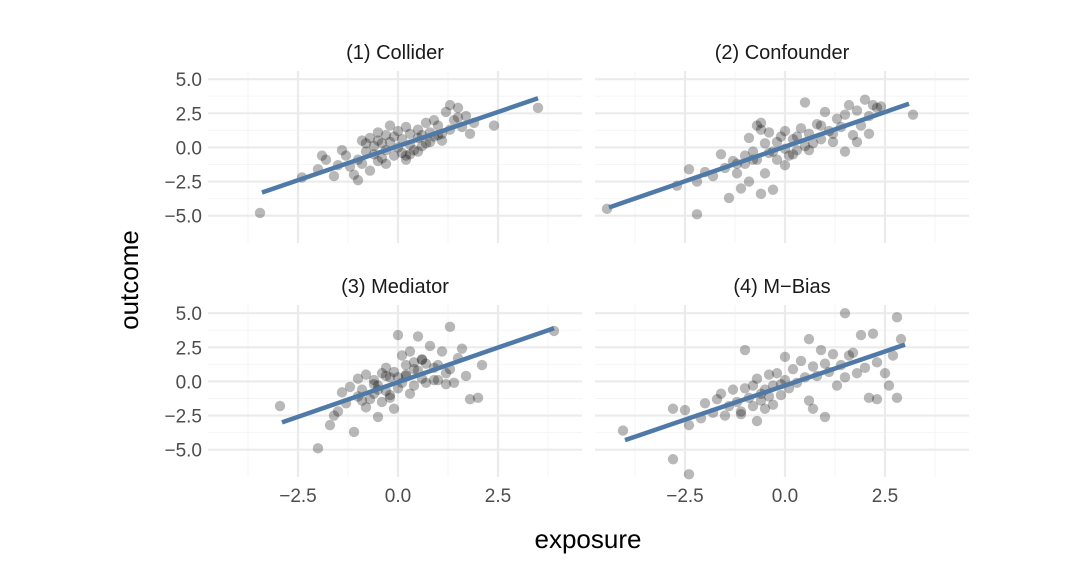 The width and height of the screenshot is (1068, 582). What do you see at coordinates (588, 539) in the screenshot?
I see `x-axis-title: exposure` at bounding box center [588, 539].